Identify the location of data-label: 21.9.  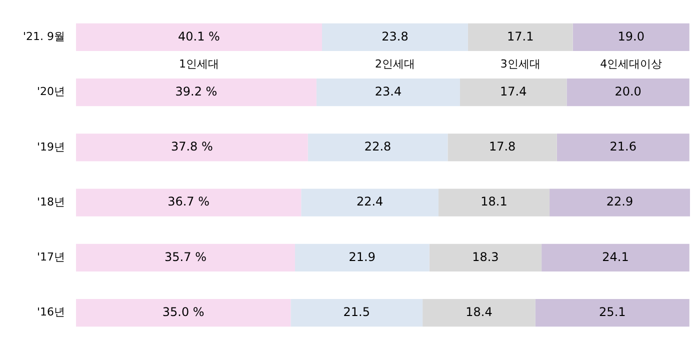
(362, 257).